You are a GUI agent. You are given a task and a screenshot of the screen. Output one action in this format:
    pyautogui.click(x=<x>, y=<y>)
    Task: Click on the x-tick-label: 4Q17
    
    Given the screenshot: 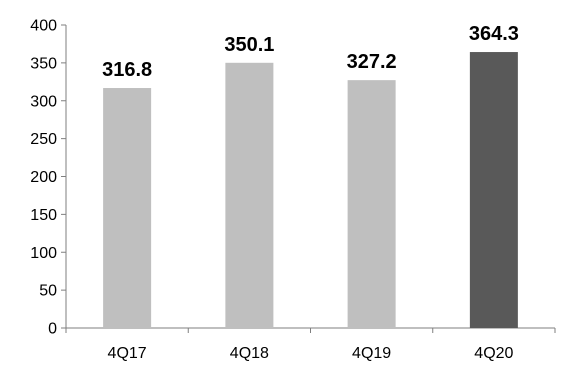 What is the action you would take?
    pyautogui.click(x=127, y=353)
    